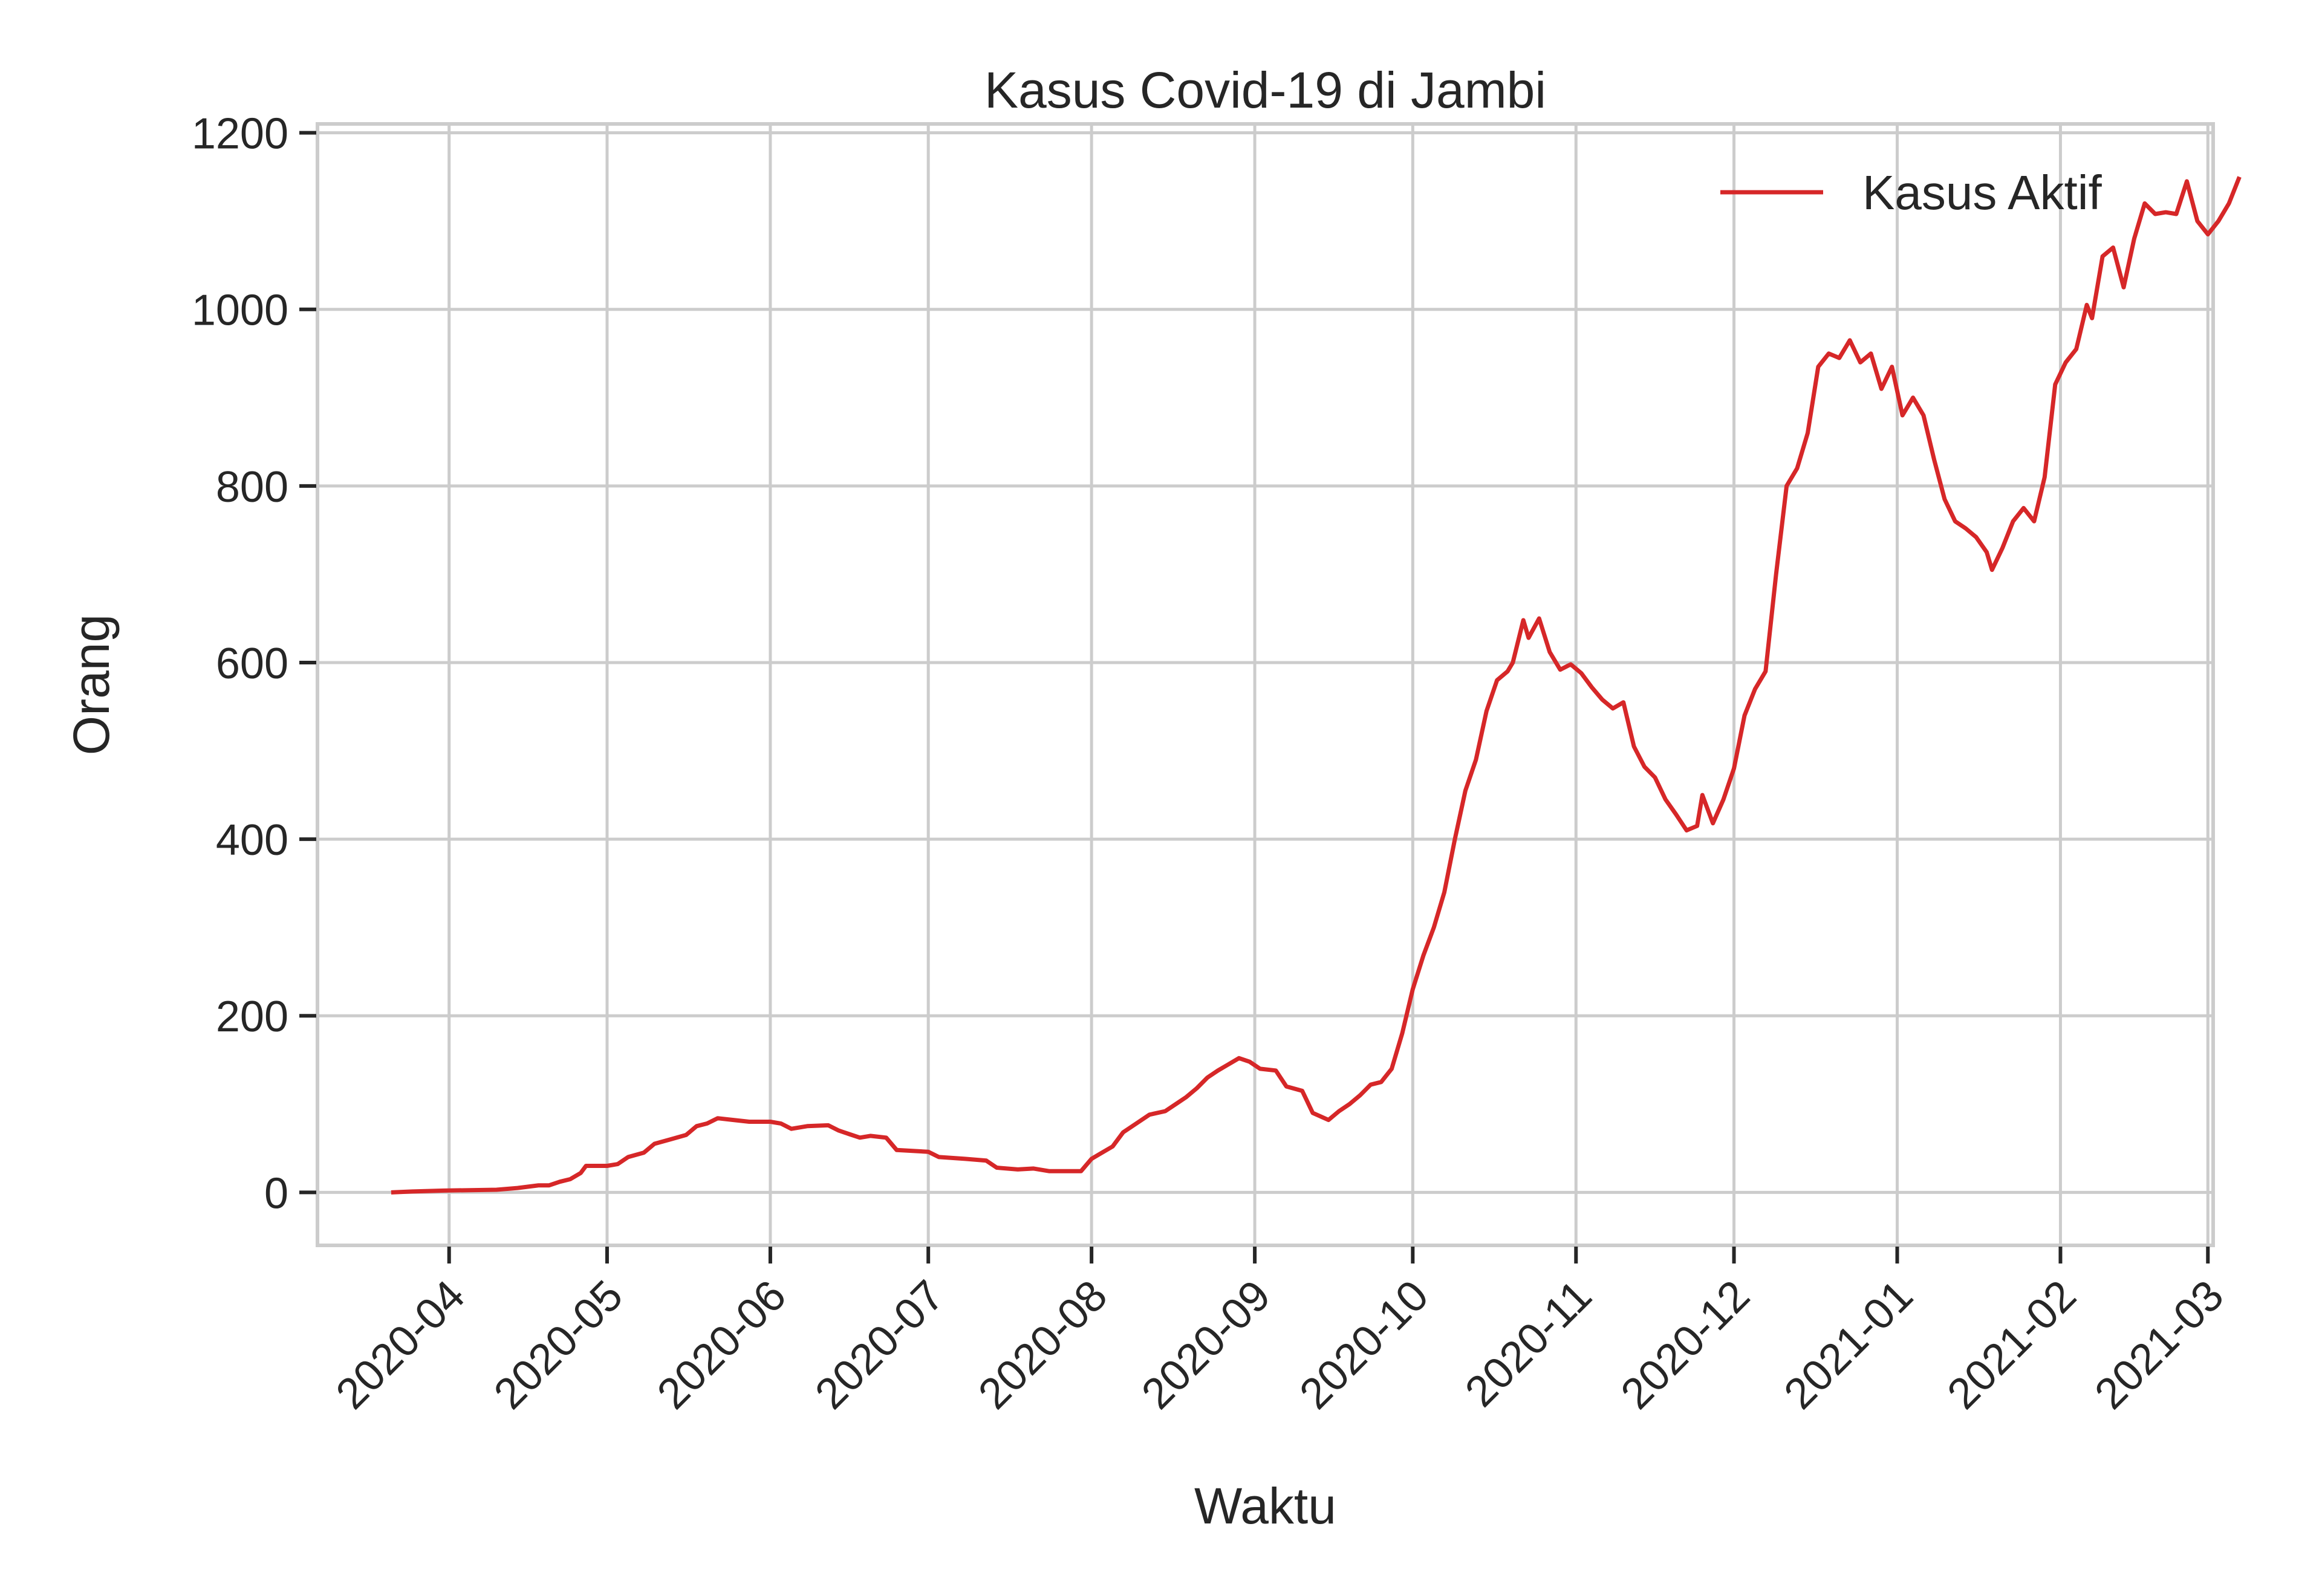 The width and height of the screenshot is (2322, 1596). What do you see at coordinates (240, 134) in the screenshot?
I see `y-tick-label: 1200` at bounding box center [240, 134].